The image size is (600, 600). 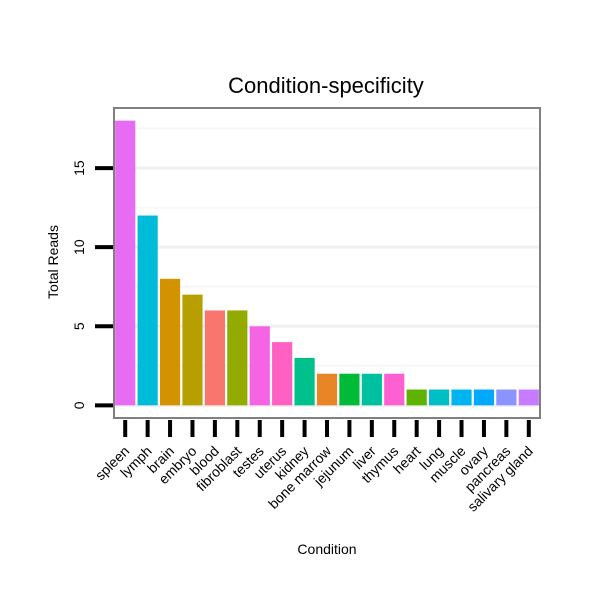 What do you see at coordinates (484, 397) in the screenshot?
I see `bar-ovary` at bounding box center [484, 397].